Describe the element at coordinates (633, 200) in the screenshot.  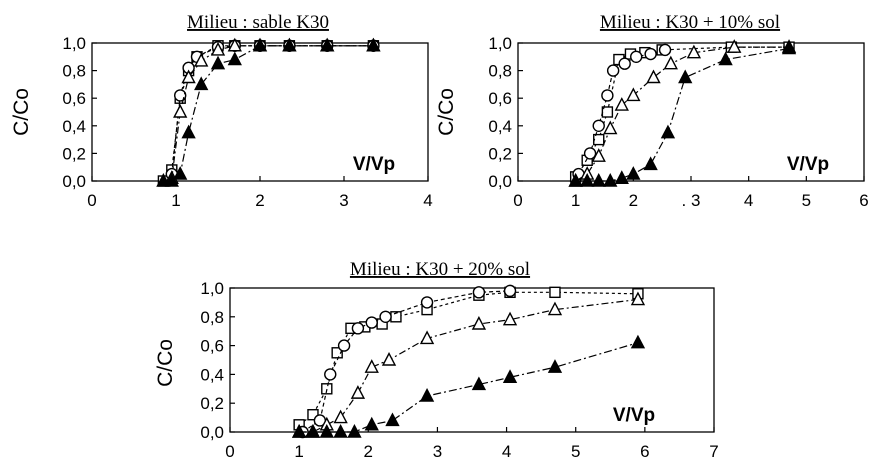
I see `x-tick-label: 2` at that location.